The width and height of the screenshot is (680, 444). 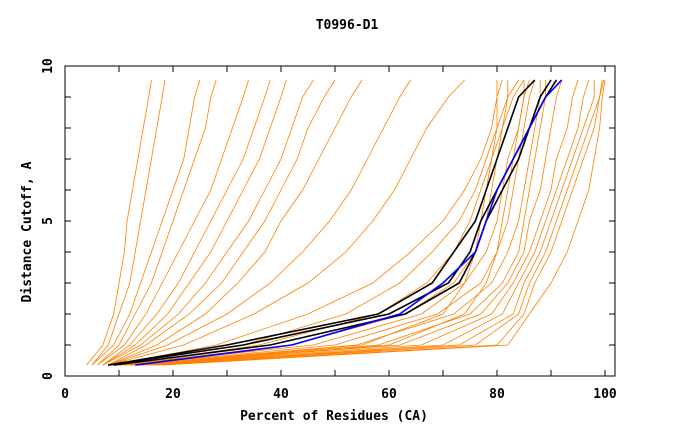 What do you see at coordinates (48, 66) in the screenshot?
I see `y-tick-label: 10` at bounding box center [48, 66].